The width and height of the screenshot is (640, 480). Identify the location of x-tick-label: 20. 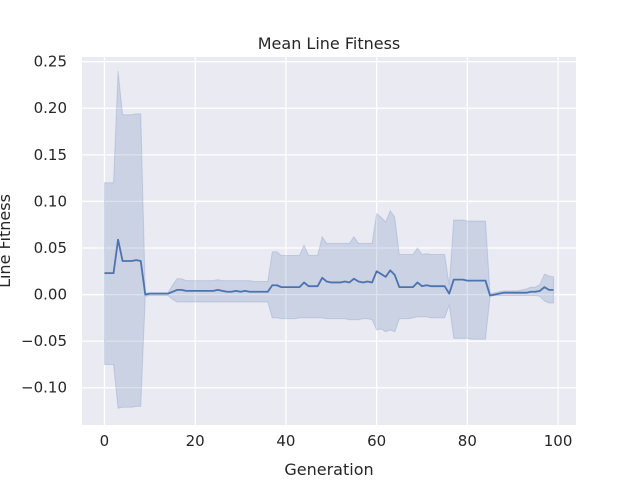
(195, 441).